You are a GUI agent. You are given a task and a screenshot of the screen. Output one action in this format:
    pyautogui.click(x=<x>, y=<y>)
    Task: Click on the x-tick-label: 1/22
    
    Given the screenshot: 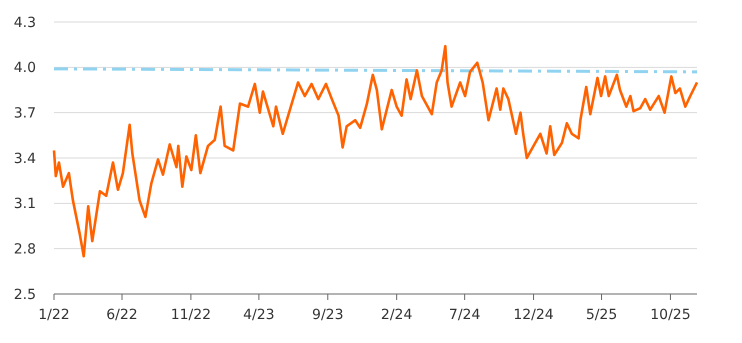 What is the action you would take?
    pyautogui.click(x=54, y=315)
    